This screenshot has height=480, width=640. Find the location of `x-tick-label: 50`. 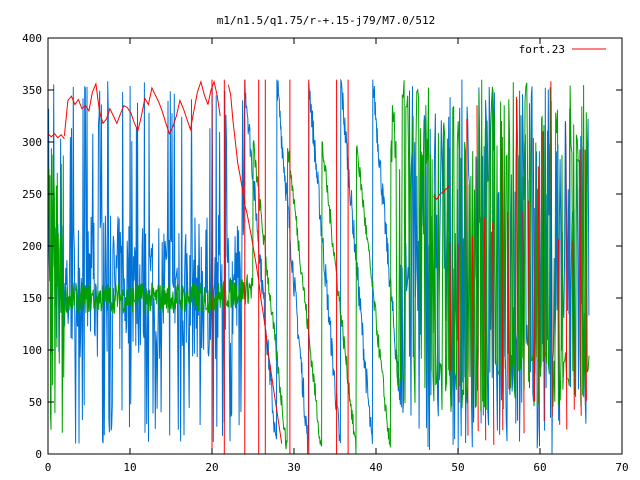

x-tick-label: 50 is located at coordinates (457, 467).